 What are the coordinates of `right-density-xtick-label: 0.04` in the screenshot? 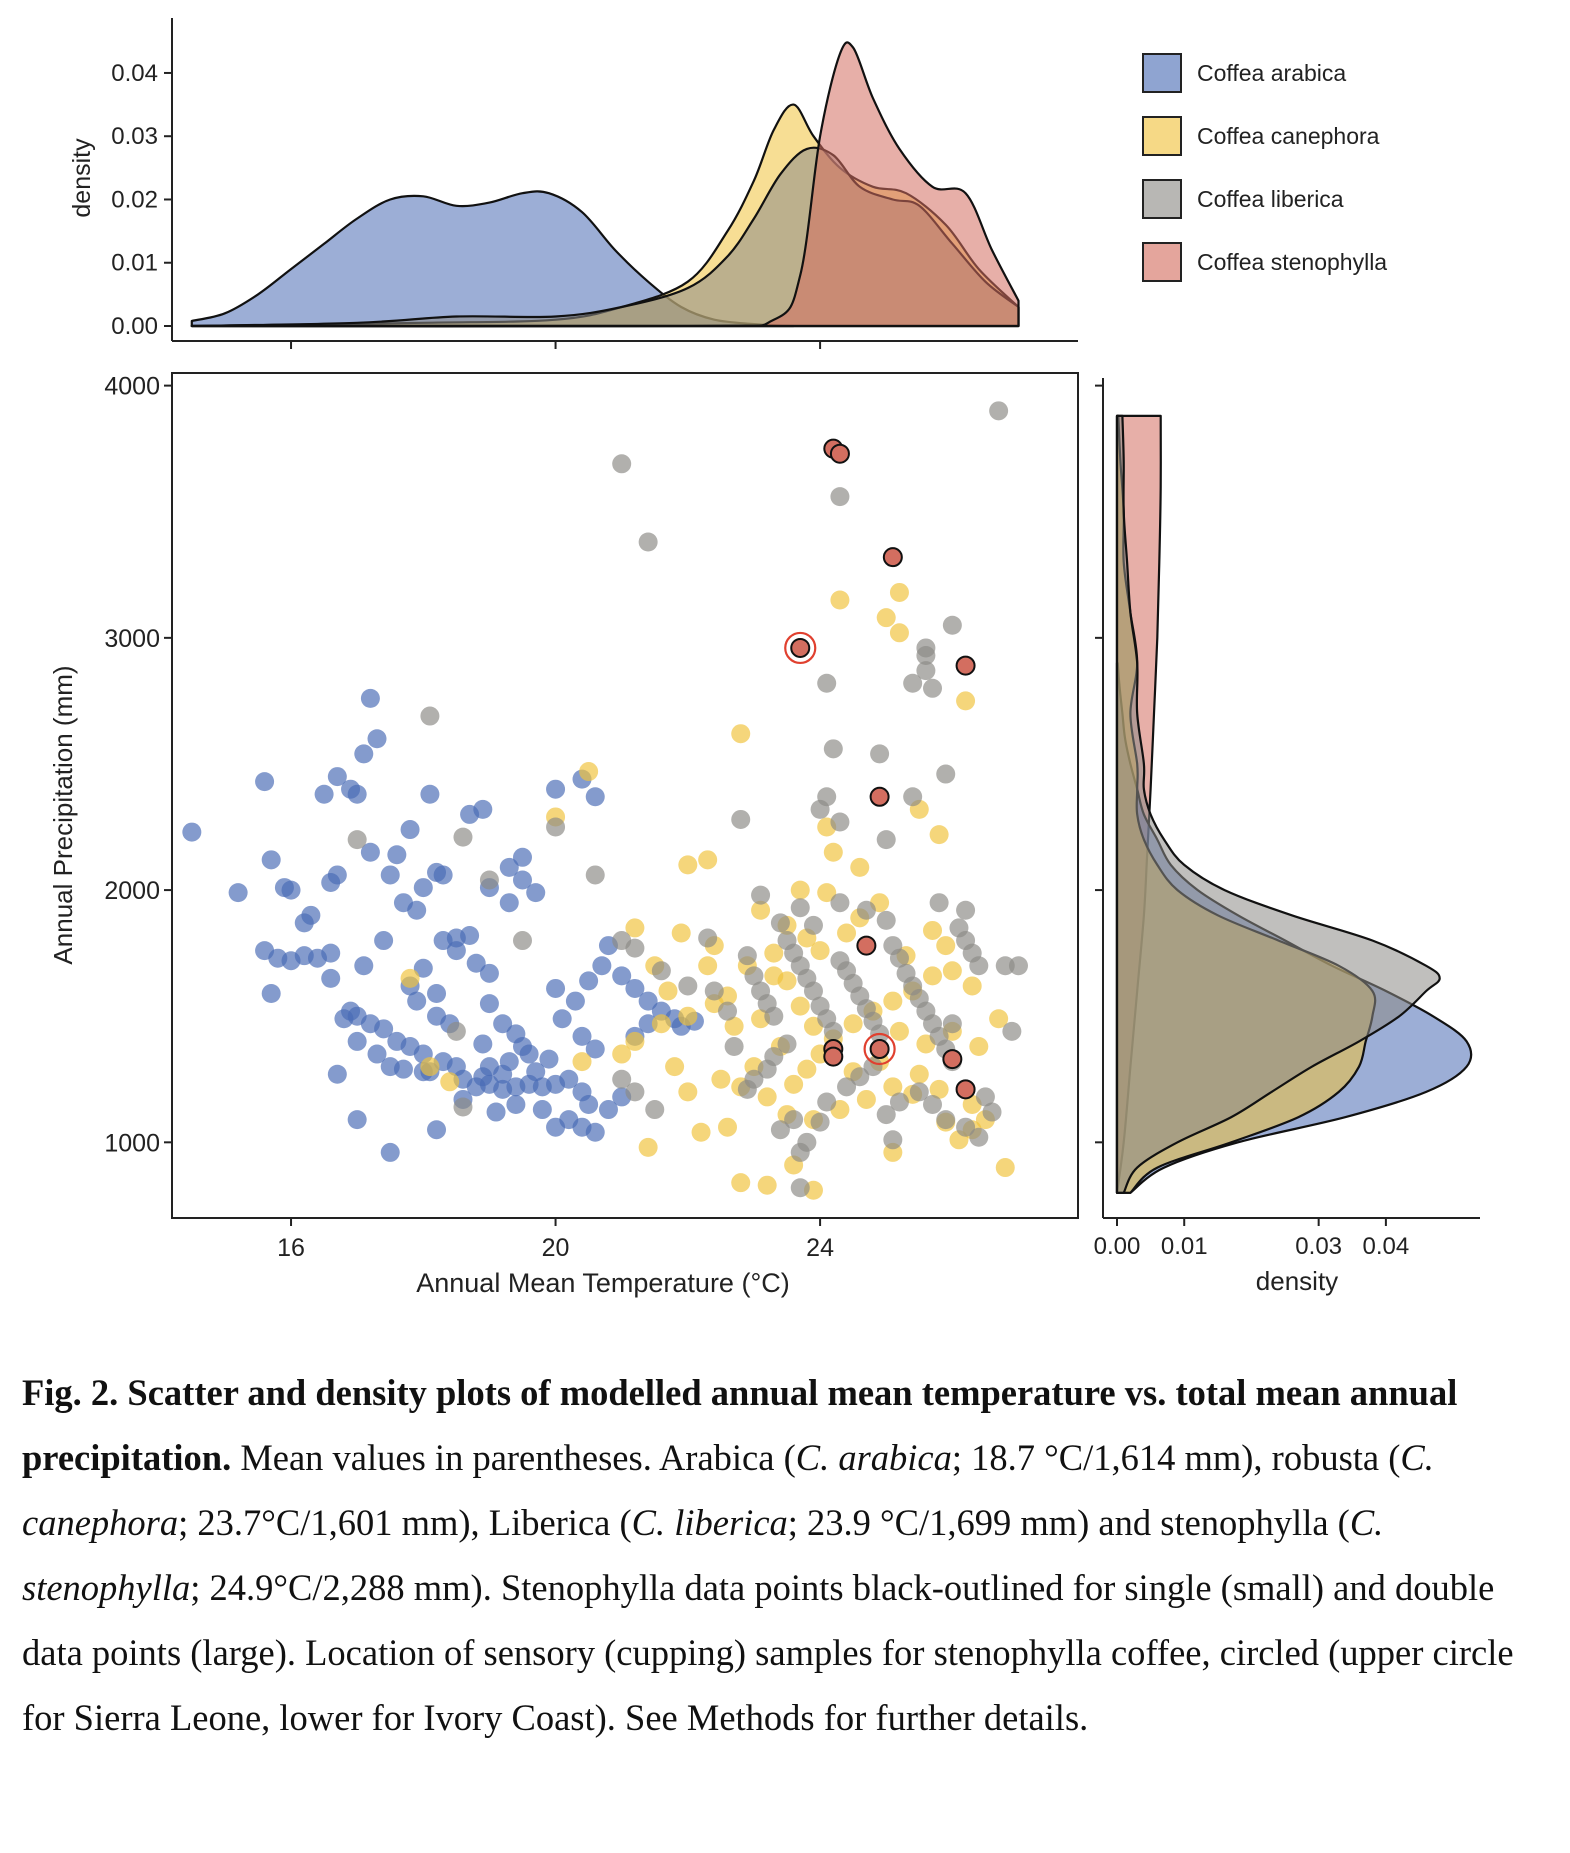 It's located at (1386, 1246).